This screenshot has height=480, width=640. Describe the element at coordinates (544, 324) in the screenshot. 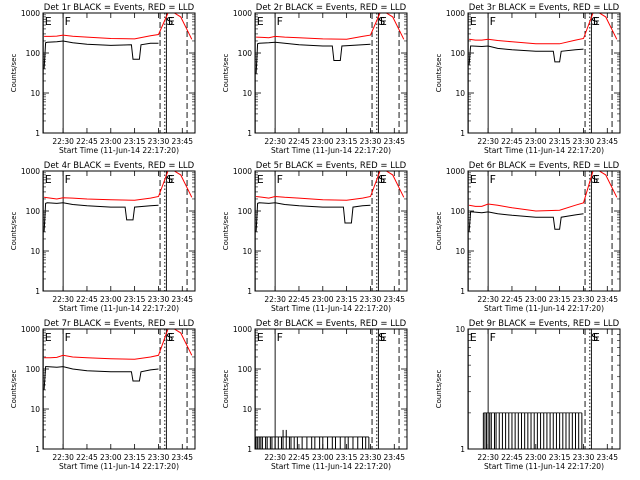

I see `chart-title: Det 9r BLACK = Events, RED = LLD` at that location.